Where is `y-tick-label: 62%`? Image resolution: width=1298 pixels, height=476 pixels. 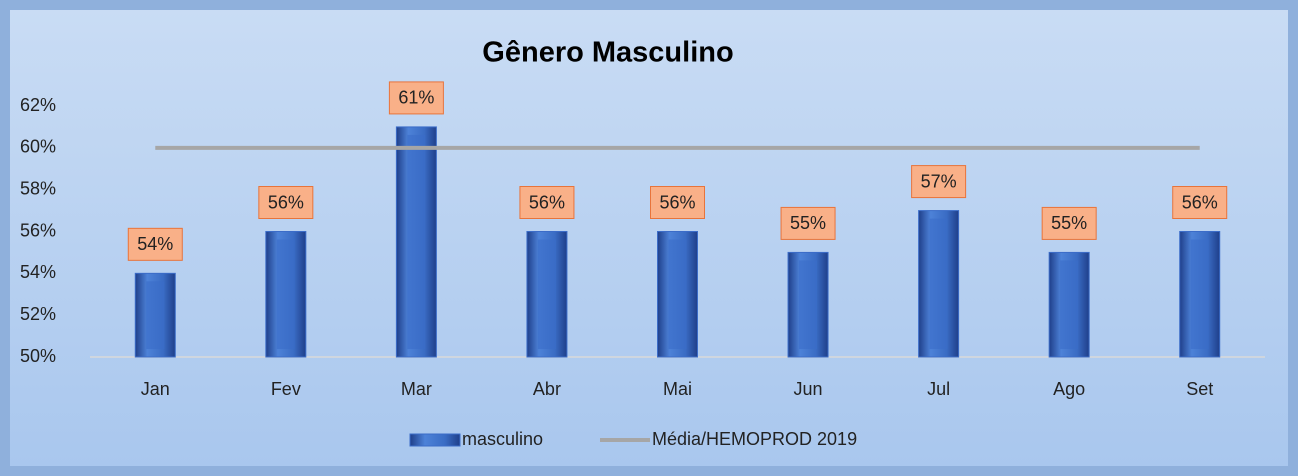
y-tick-label: 62% is located at coordinates (38, 105).